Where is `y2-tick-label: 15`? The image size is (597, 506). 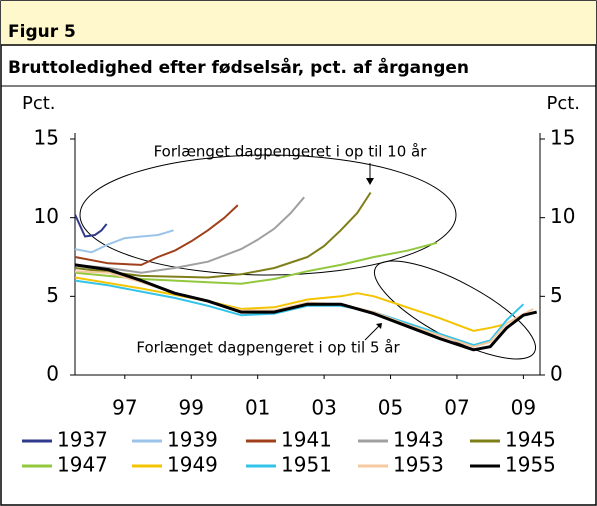 y2-tick-label: 15 is located at coordinates (562, 138).